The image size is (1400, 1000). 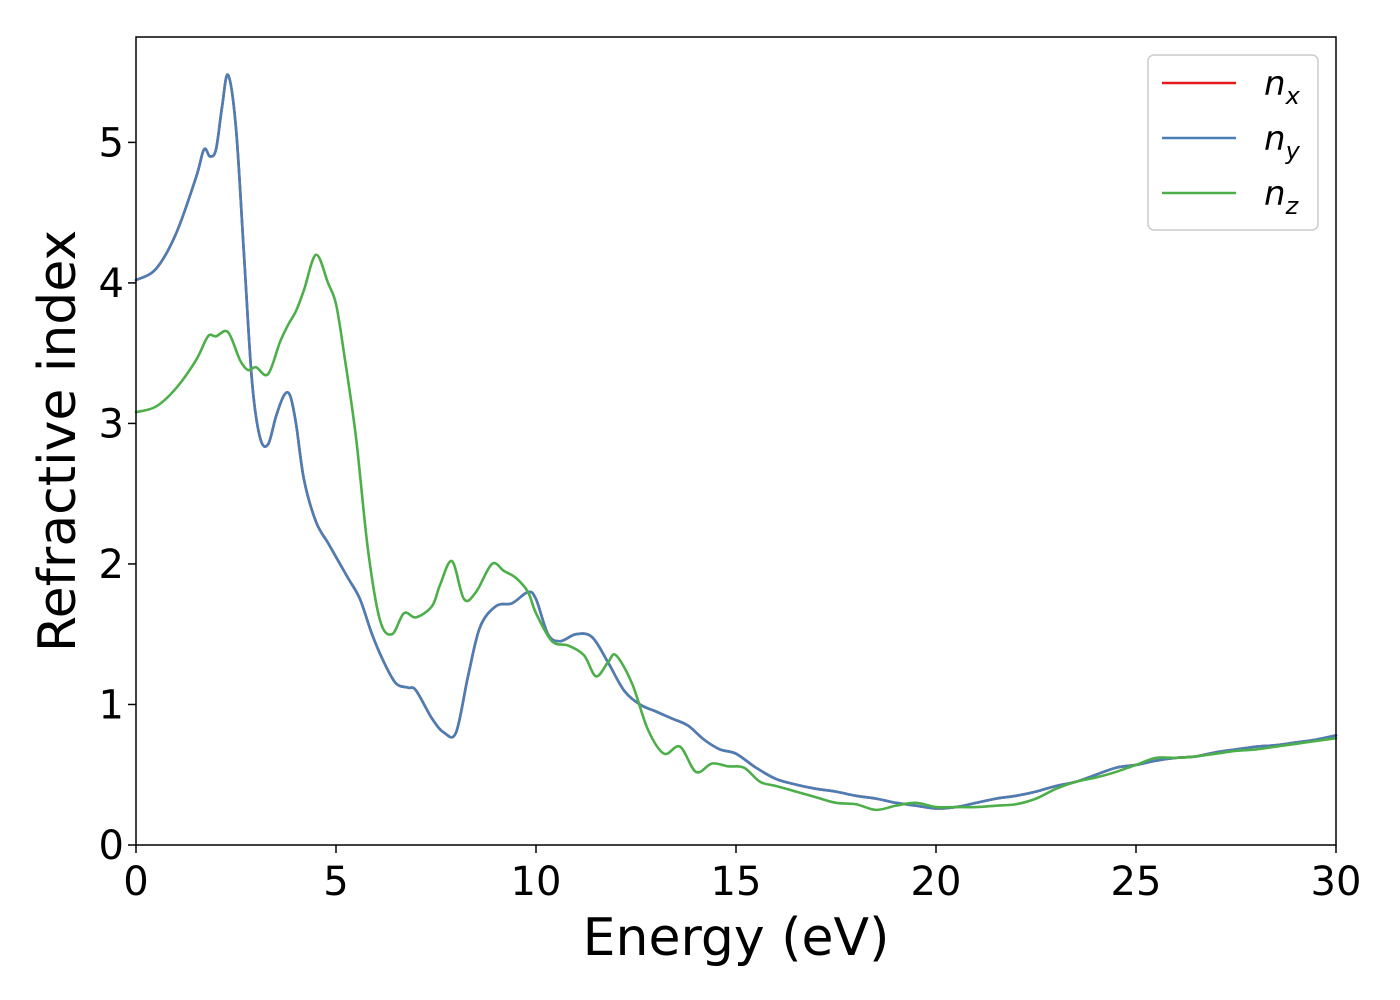 What do you see at coordinates (736, 938) in the screenshot?
I see `x-axis-label: Energy (eV)` at bounding box center [736, 938].